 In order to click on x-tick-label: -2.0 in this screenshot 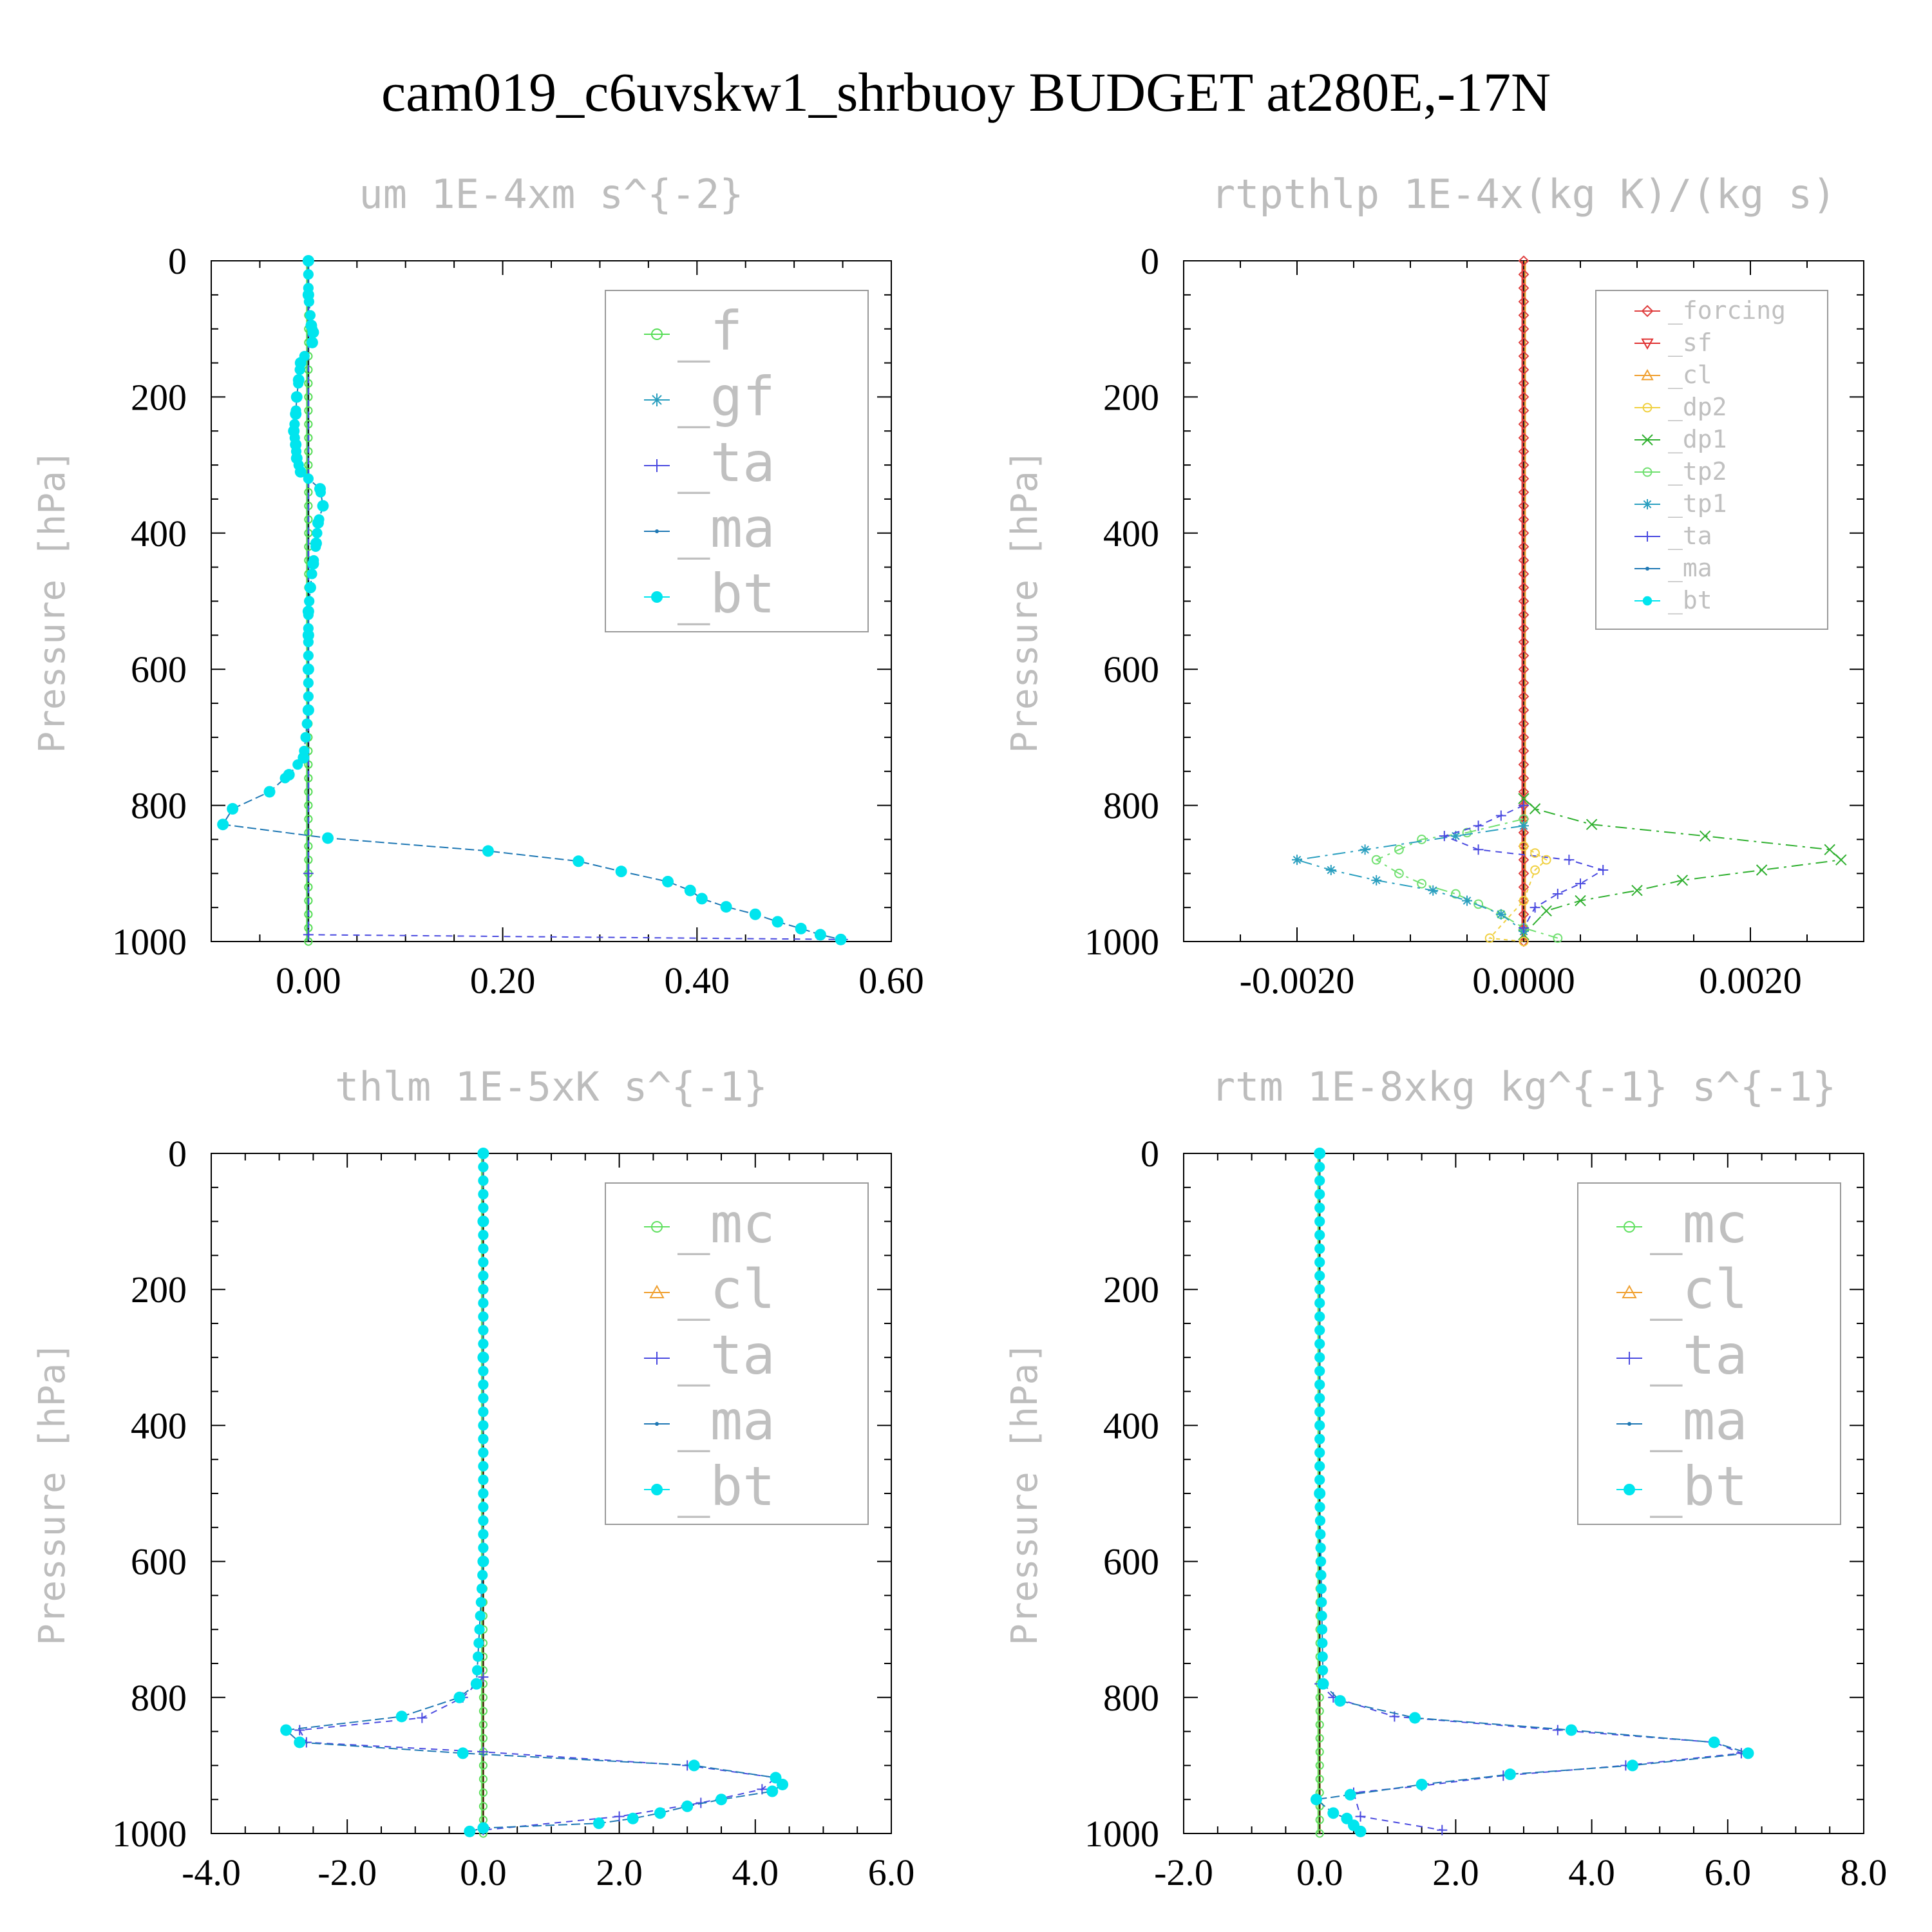, I will do `click(1183, 1872)`.